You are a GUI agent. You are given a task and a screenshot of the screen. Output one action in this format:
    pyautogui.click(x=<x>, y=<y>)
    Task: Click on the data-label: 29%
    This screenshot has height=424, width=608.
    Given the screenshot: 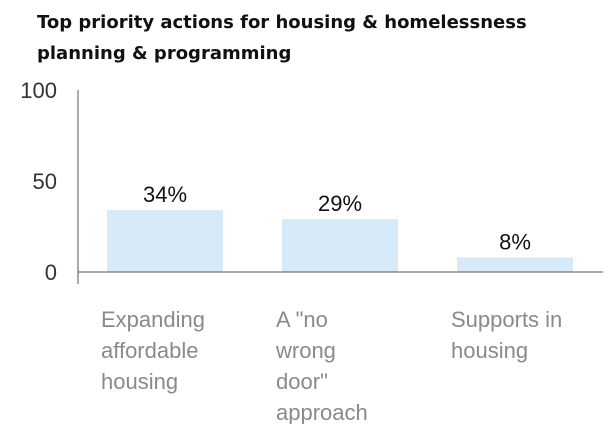 What is the action you would take?
    pyautogui.click(x=340, y=203)
    